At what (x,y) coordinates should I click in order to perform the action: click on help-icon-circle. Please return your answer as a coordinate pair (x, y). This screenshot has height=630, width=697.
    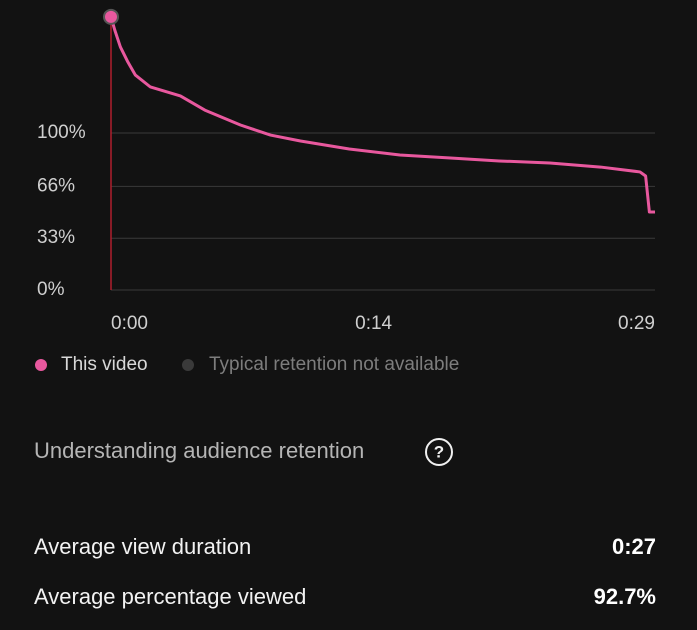
    Looking at the image, I should click on (439, 452).